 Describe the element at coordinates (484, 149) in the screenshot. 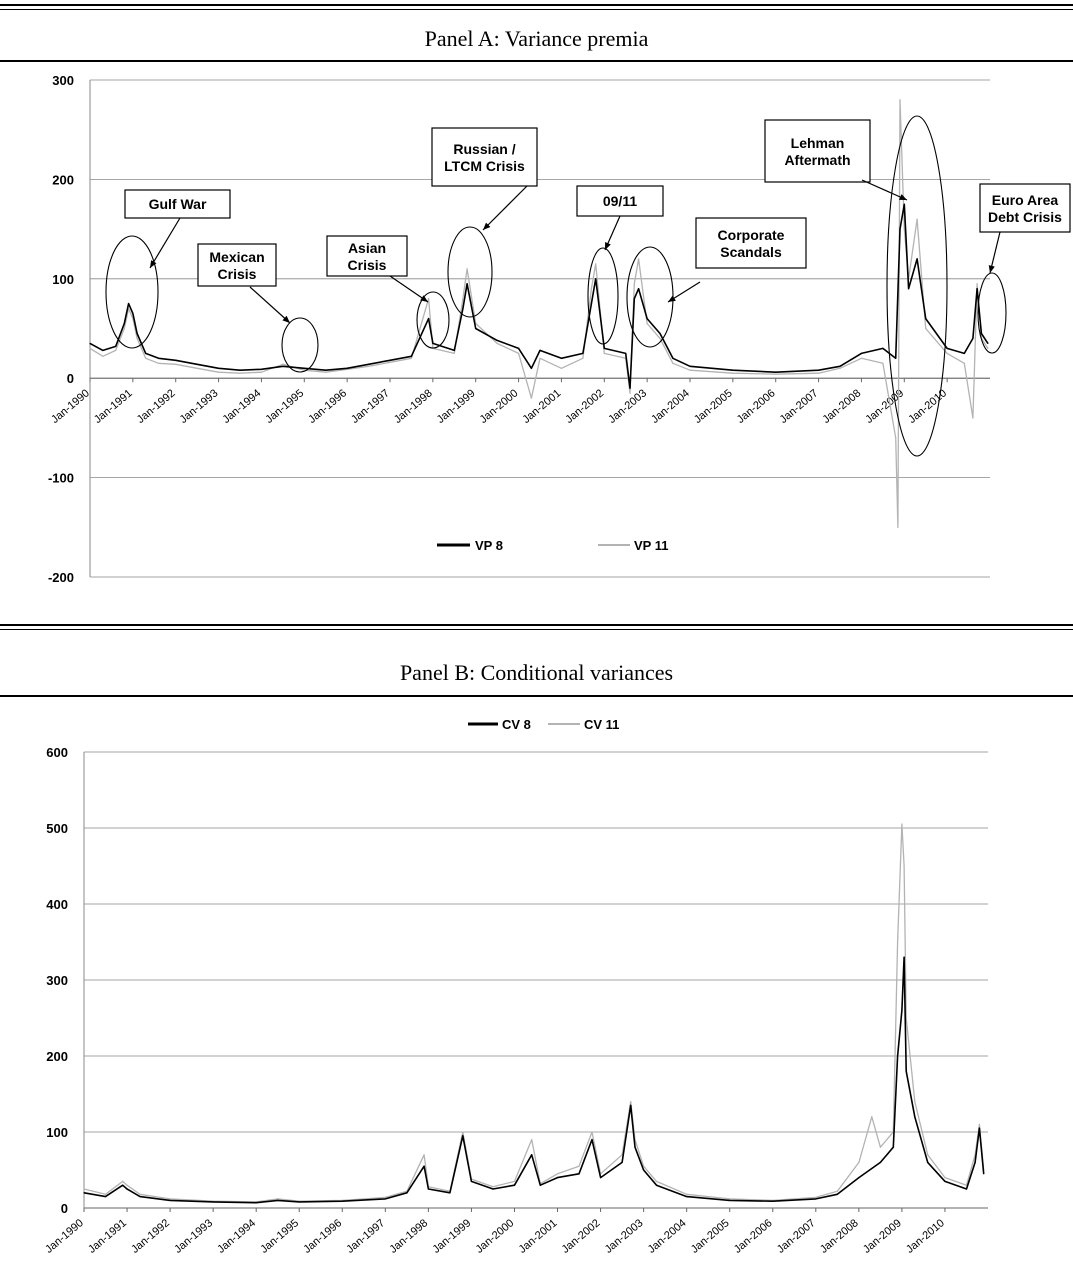

I see `annotation-label: Russian /` at that location.